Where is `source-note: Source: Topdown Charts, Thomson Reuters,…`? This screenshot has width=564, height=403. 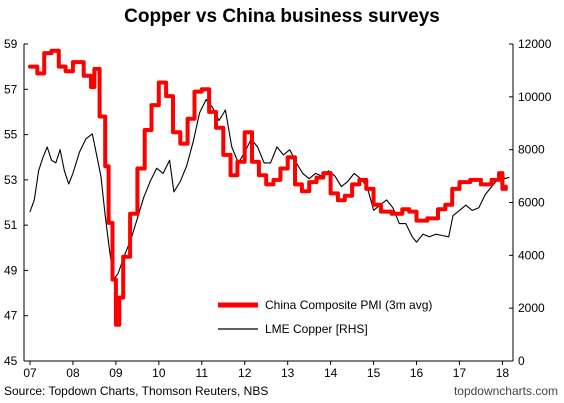 source-note: Source: Topdown Charts, Thomson Reuters,… is located at coordinates (136, 391).